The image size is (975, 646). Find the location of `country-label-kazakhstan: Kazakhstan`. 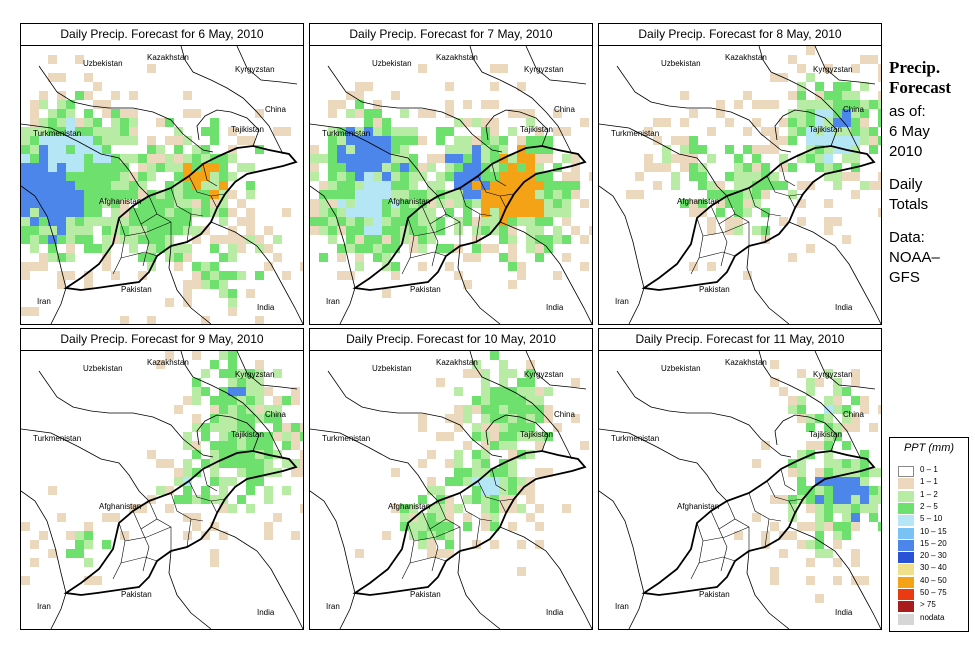

country-label-kazakhstan: Kazakhstan is located at coordinates (168, 362).